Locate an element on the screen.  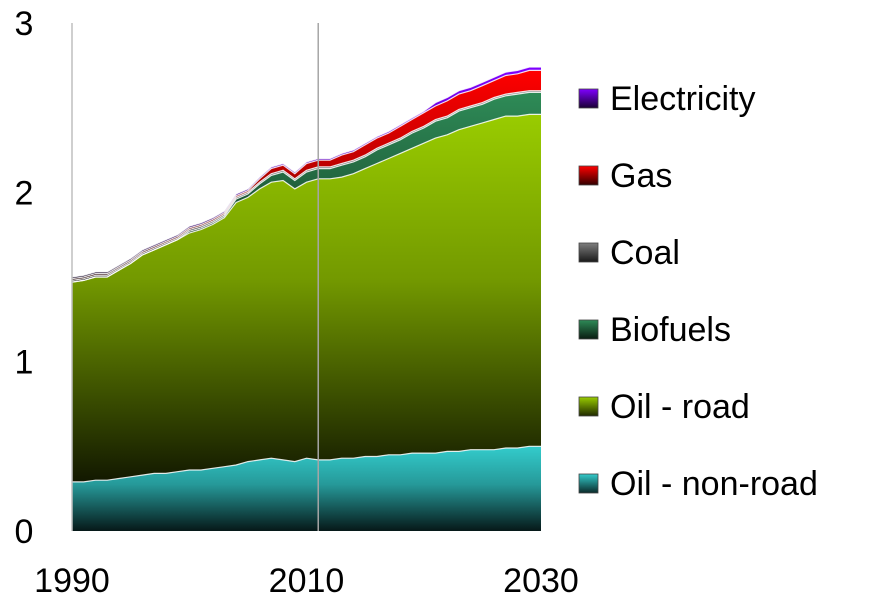
legend-label: Oil - road is located at coordinates (680, 407).